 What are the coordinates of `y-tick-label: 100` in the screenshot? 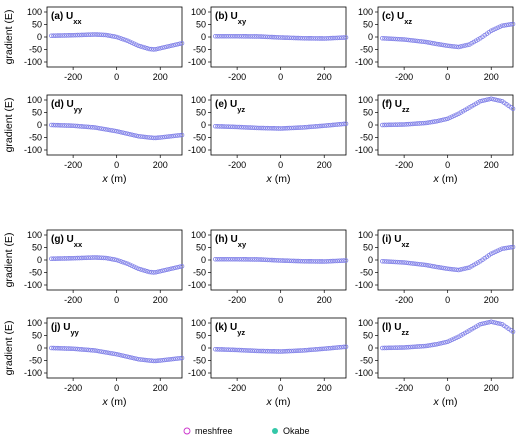 It's located at (365, 12).